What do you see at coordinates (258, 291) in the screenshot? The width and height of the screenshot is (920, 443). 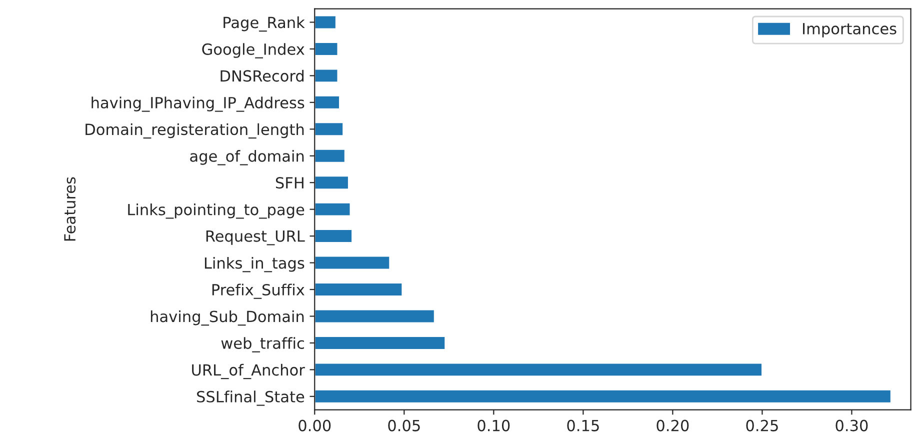 I see `y-tick-label: Prefix_Suffix` at bounding box center [258, 291].